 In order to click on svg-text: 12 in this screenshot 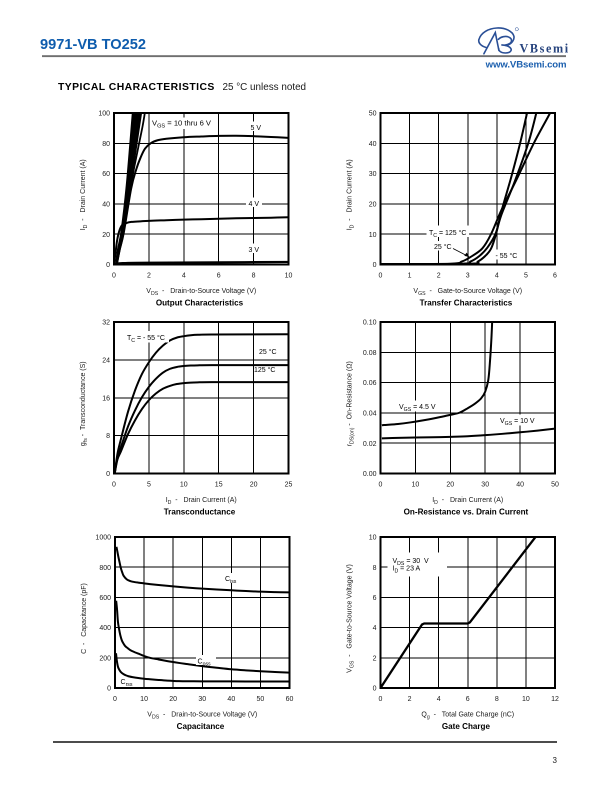, I will do `click(555, 699)`.